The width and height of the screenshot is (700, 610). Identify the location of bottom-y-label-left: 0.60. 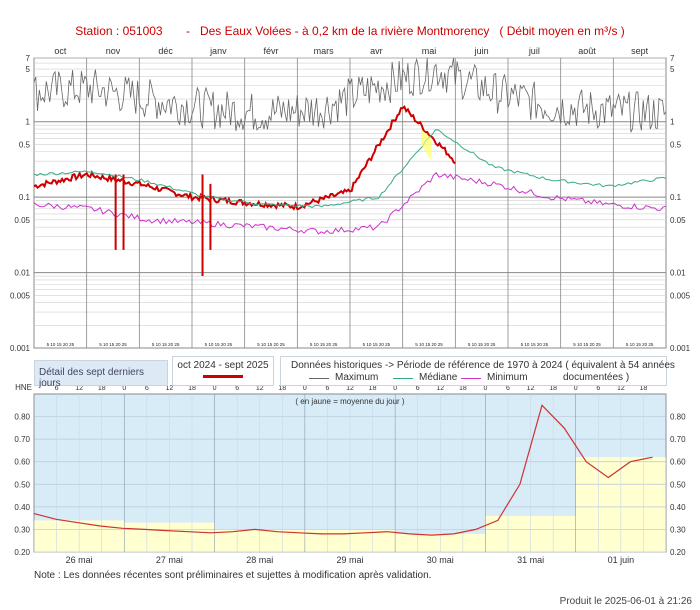
(22, 462).